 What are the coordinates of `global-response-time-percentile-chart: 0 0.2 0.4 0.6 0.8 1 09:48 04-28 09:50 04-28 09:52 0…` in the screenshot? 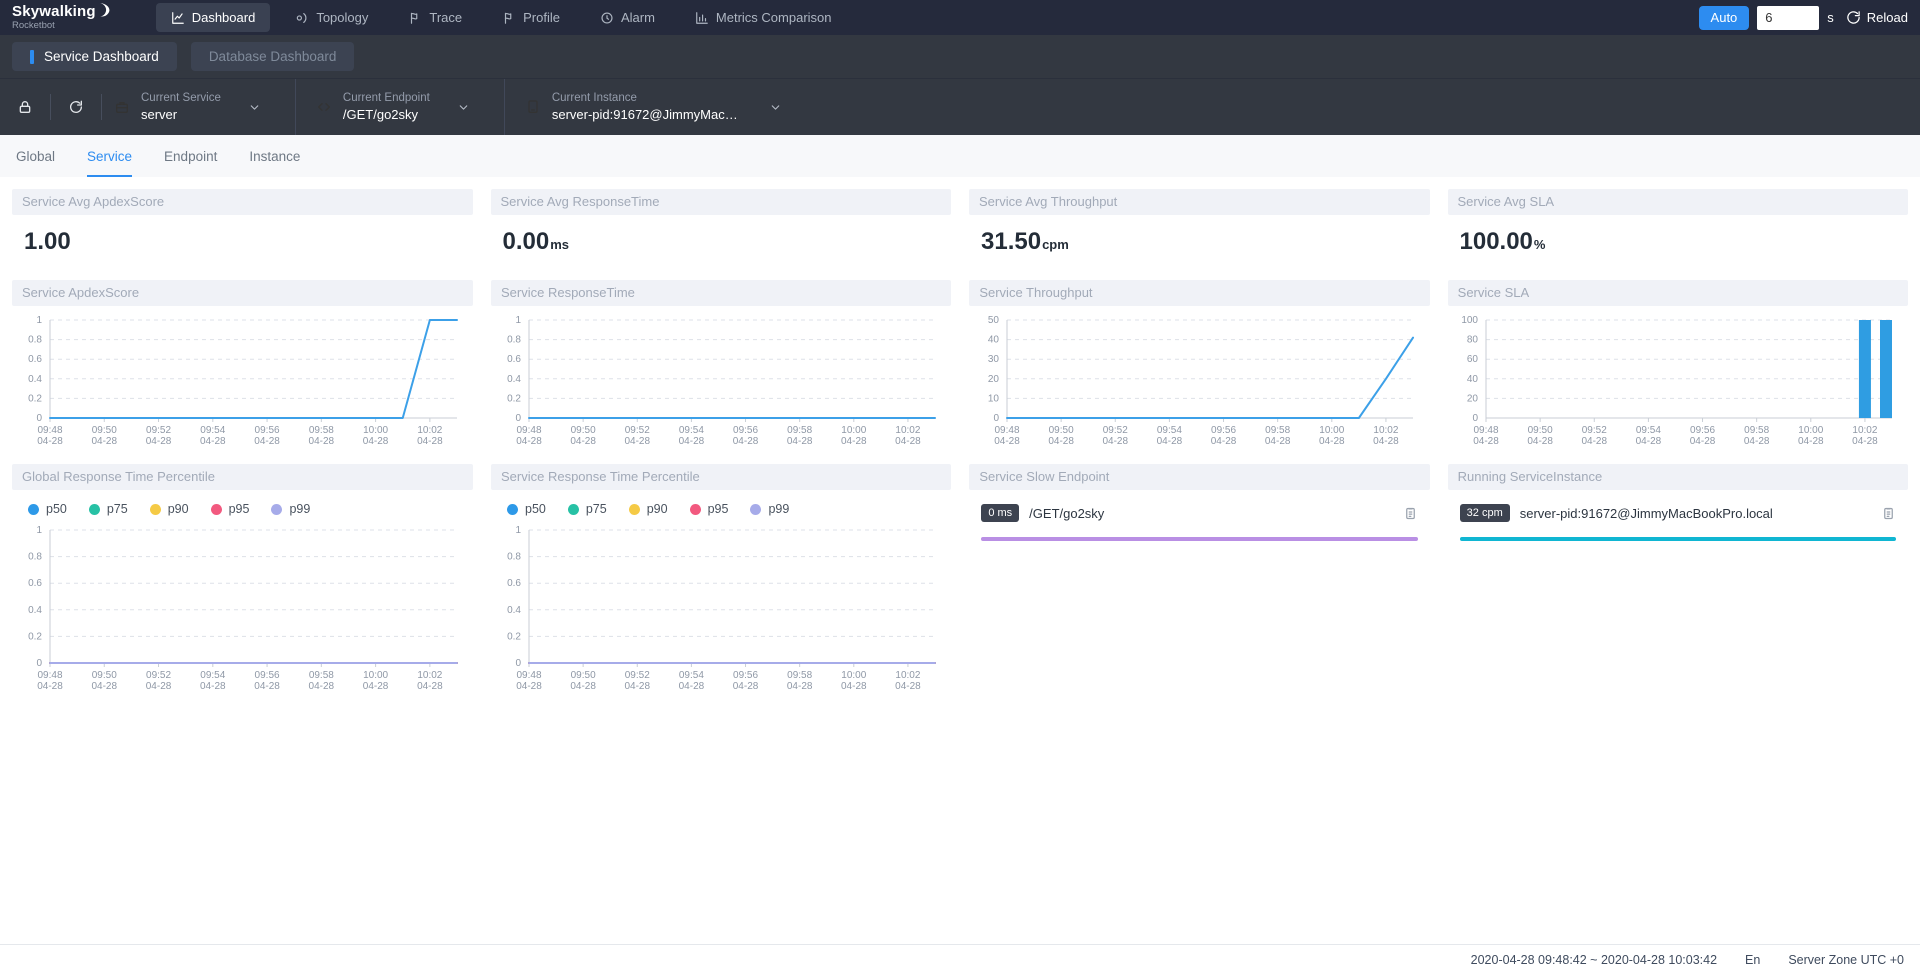 It's located at (242, 607).